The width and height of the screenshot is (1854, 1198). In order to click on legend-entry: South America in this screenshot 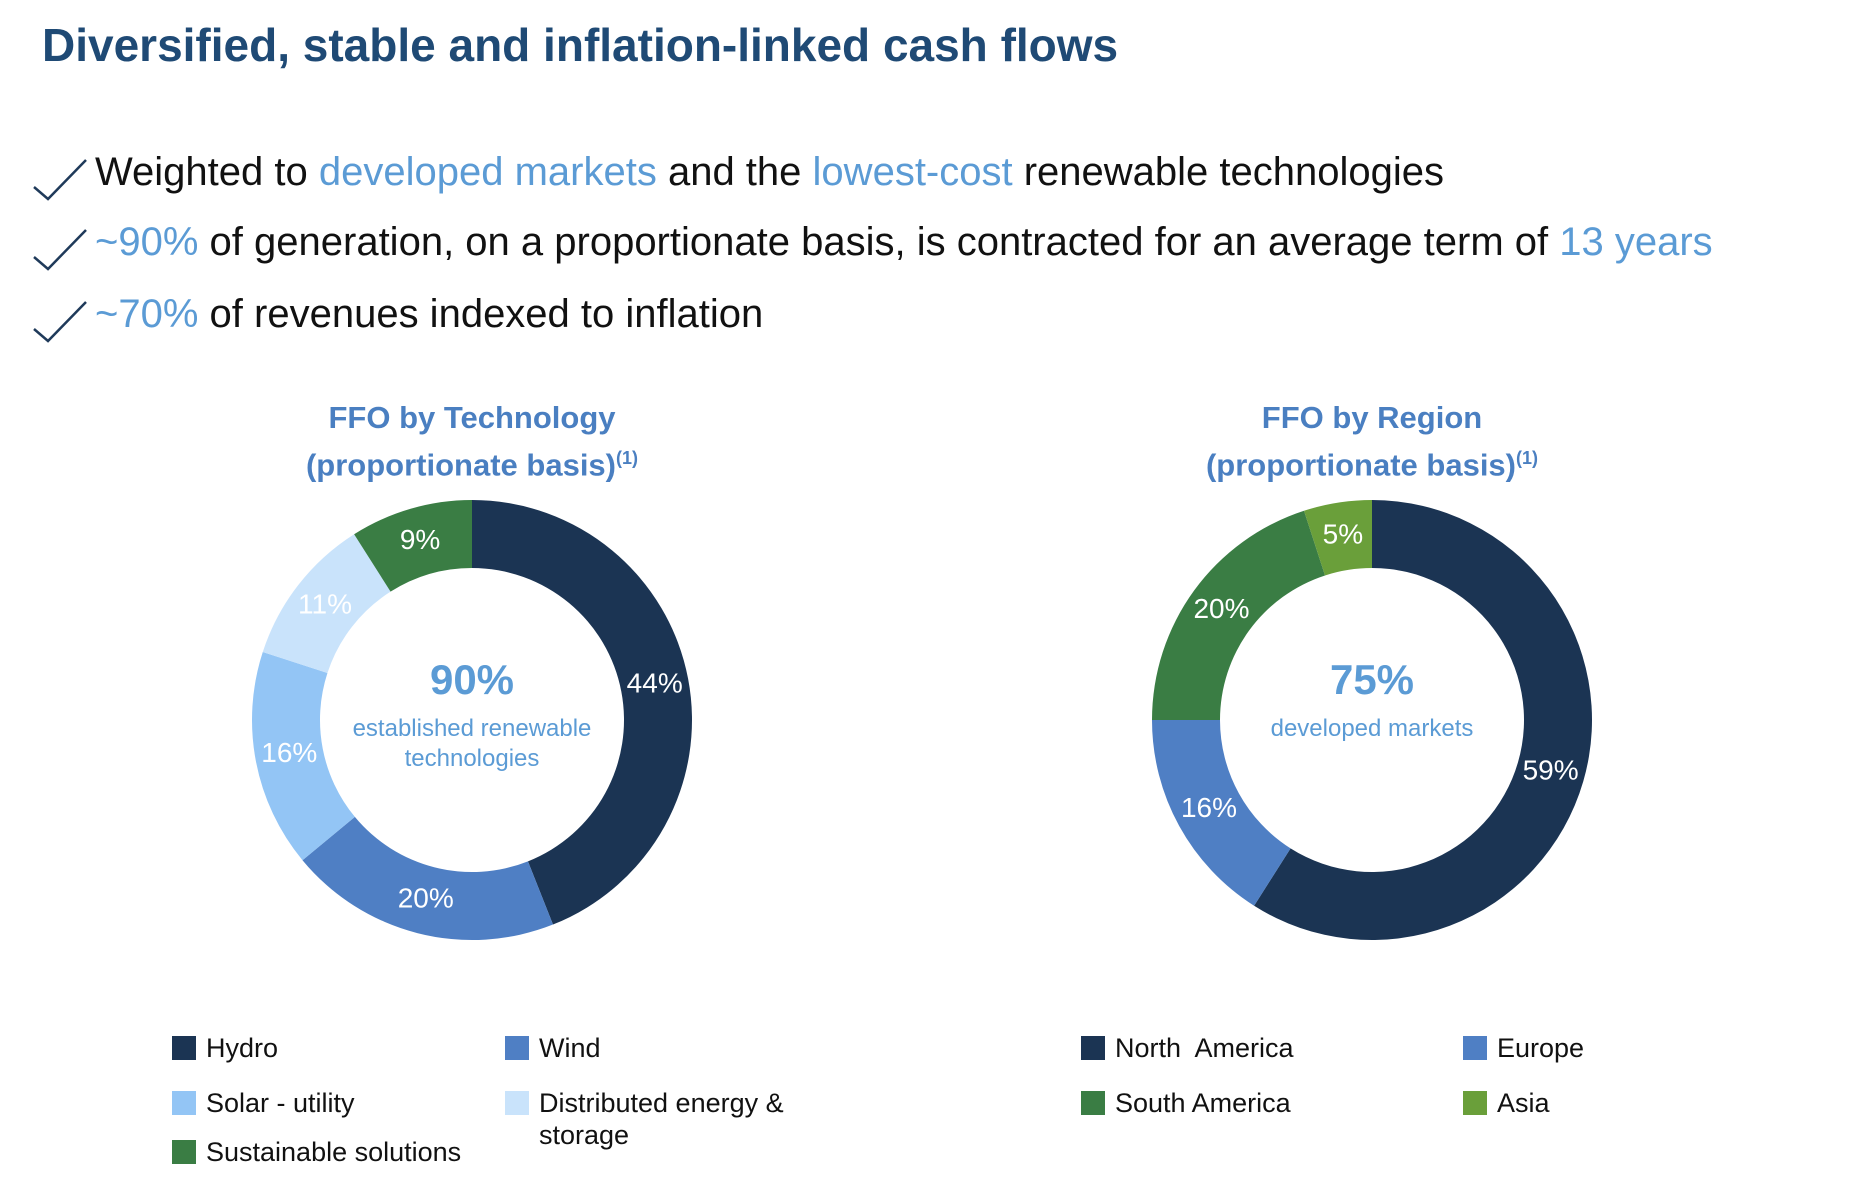, I will do `click(1228, 1103)`.